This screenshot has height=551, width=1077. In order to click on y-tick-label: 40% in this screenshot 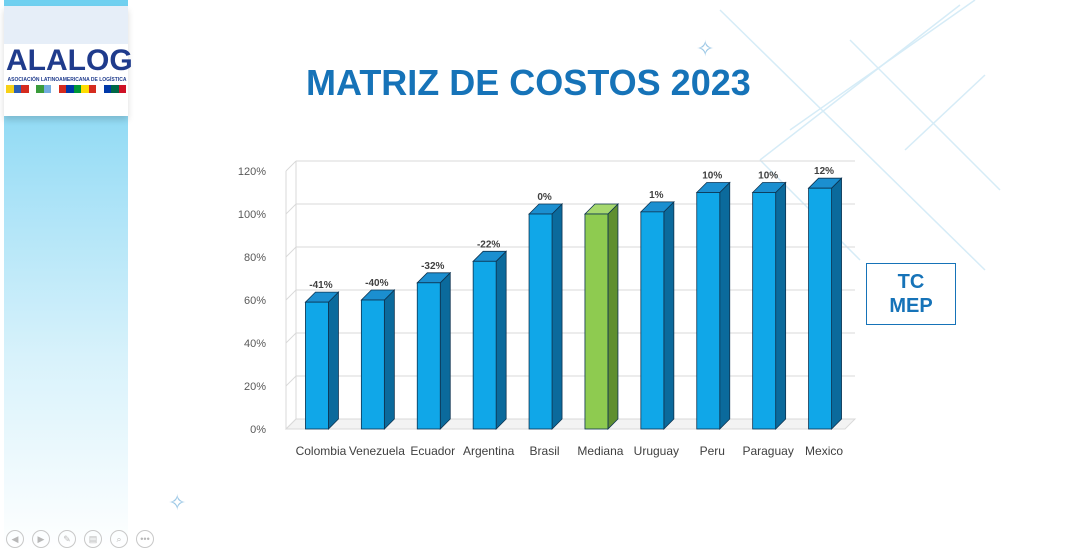, I will do `click(255, 344)`.